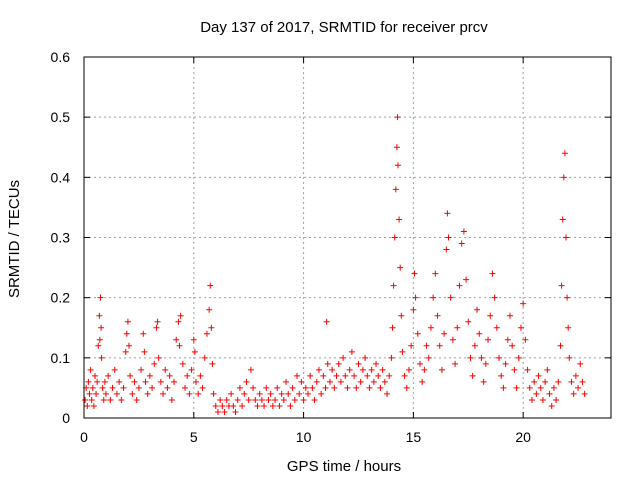  Describe the element at coordinates (61, 298) in the screenshot. I see `y-tick-label: 0.2` at that location.